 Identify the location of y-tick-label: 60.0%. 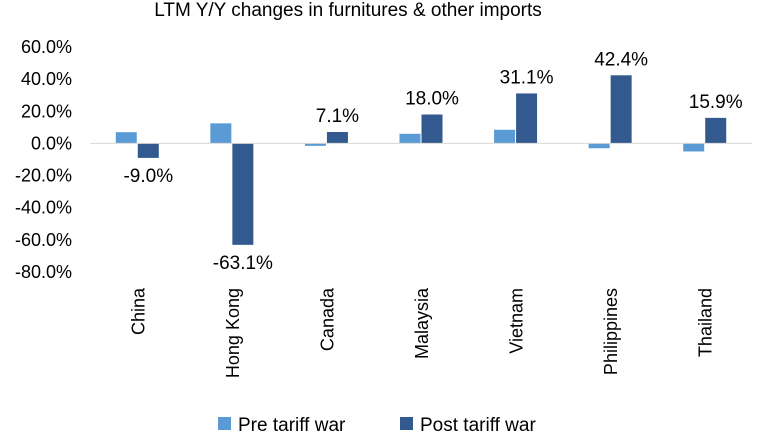
(46, 47).